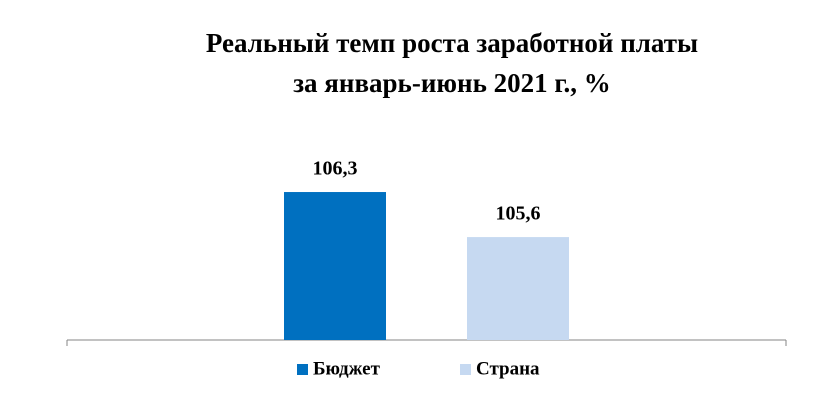  I want to click on value-label: 105,6, so click(518, 214).